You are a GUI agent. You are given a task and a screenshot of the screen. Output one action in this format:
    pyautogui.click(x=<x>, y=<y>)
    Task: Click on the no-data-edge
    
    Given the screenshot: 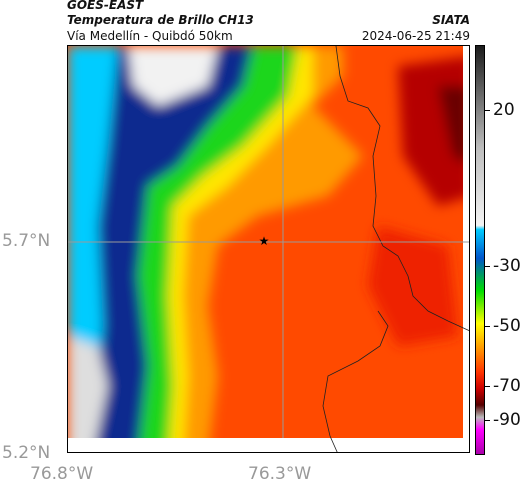 What is the action you would take?
    pyautogui.click(x=466, y=249)
    